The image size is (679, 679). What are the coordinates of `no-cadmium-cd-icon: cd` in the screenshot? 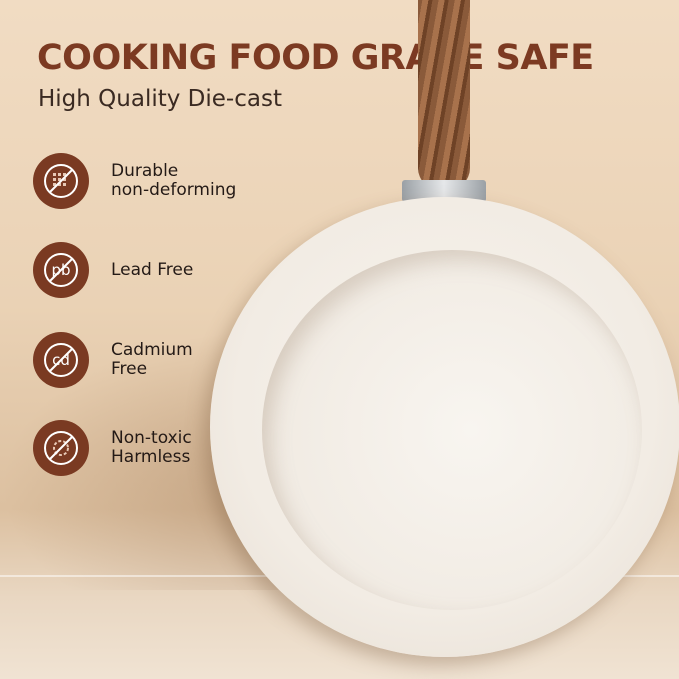 It's located at (61, 360).